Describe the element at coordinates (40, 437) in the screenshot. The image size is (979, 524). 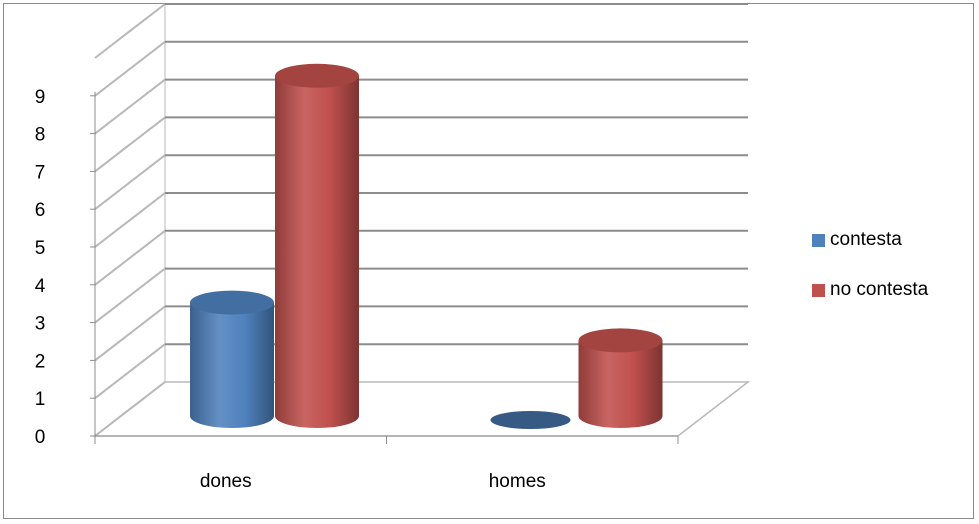
I see `y-tick-label: 0` at that location.